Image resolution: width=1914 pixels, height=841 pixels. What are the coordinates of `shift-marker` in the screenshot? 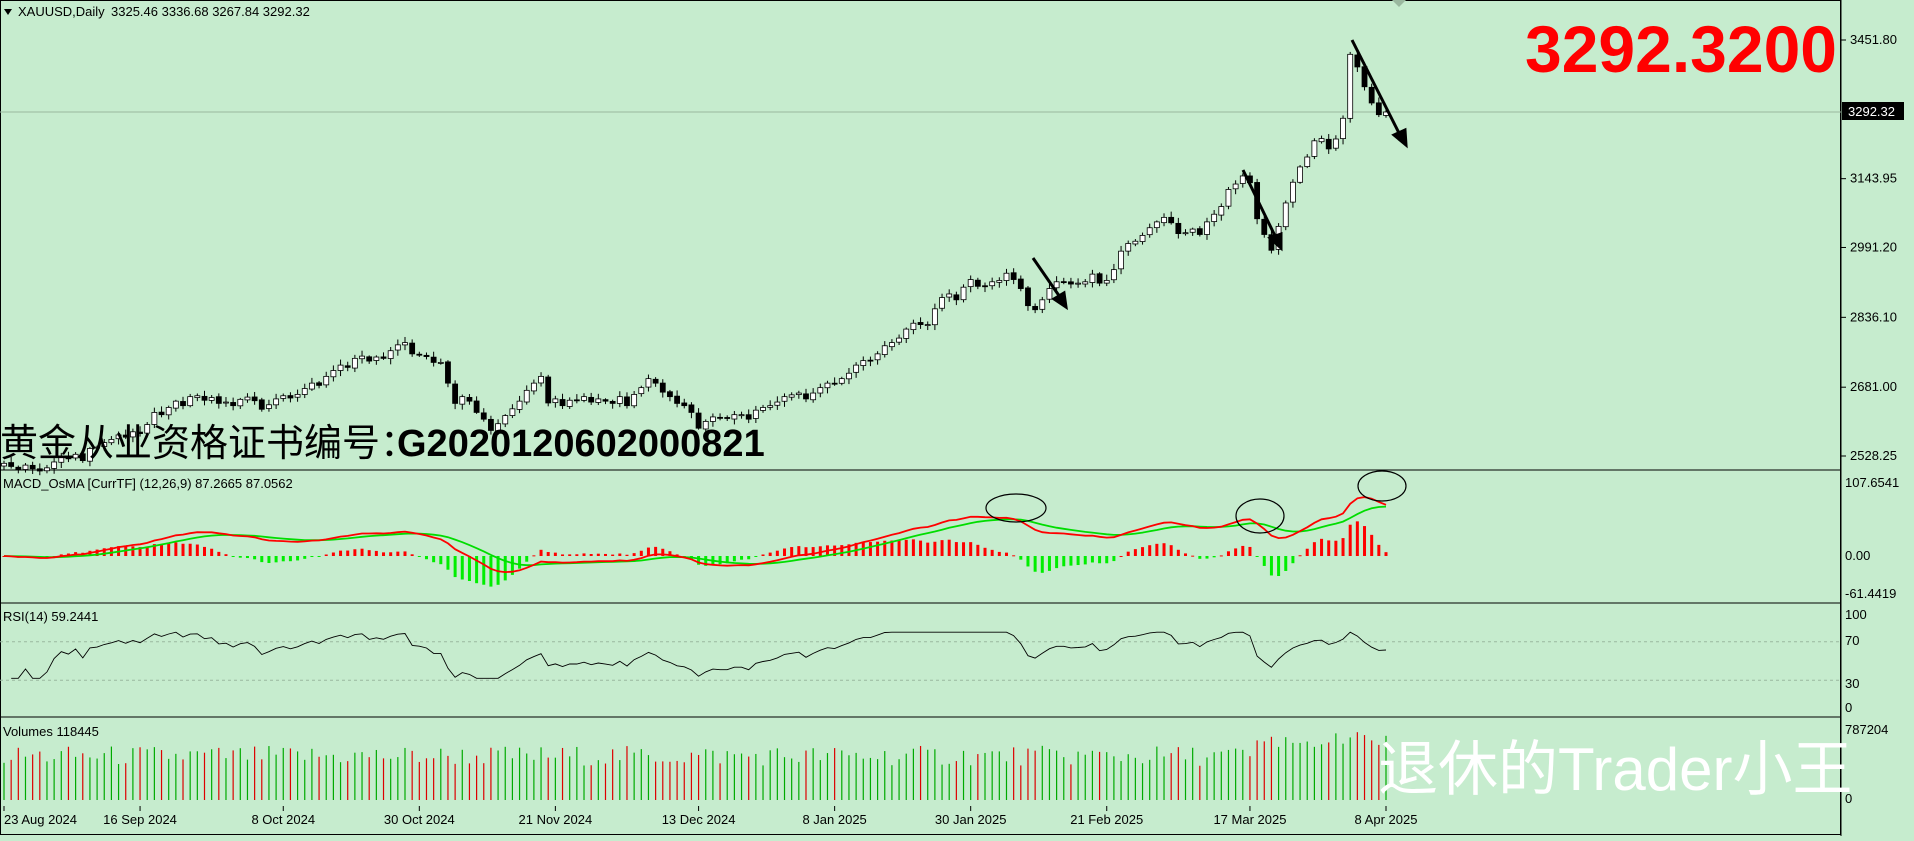 It's located at (1399, 3).